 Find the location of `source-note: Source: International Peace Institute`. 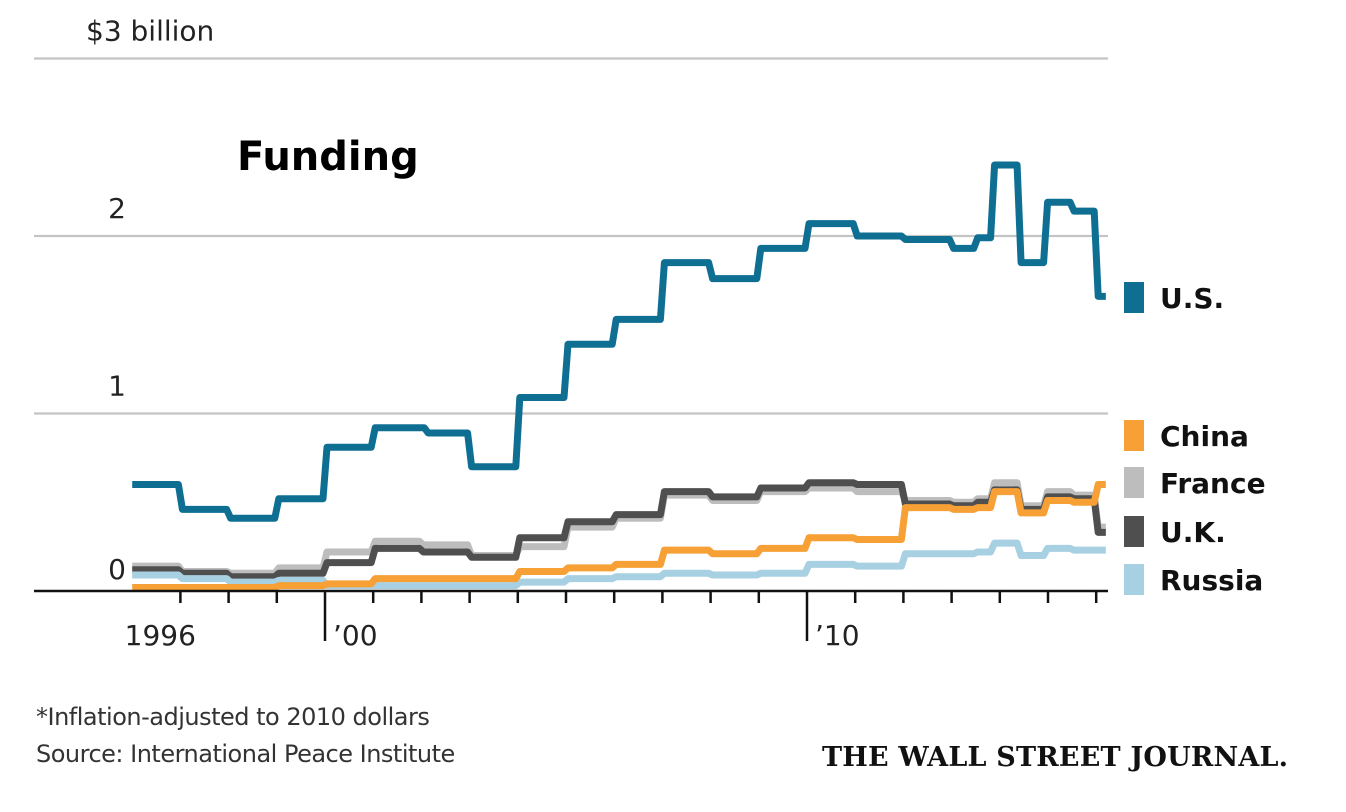

source-note: Source: International Peace Institute is located at coordinates (245, 754).